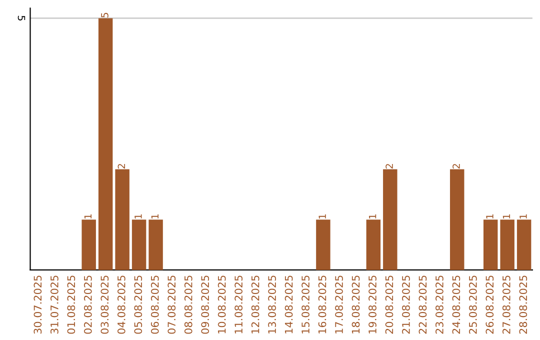 The image size is (540, 340). Describe the element at coordinates (389, 305) in the screenshot. I see `x-tick-label: 20.08.2025` at that location.